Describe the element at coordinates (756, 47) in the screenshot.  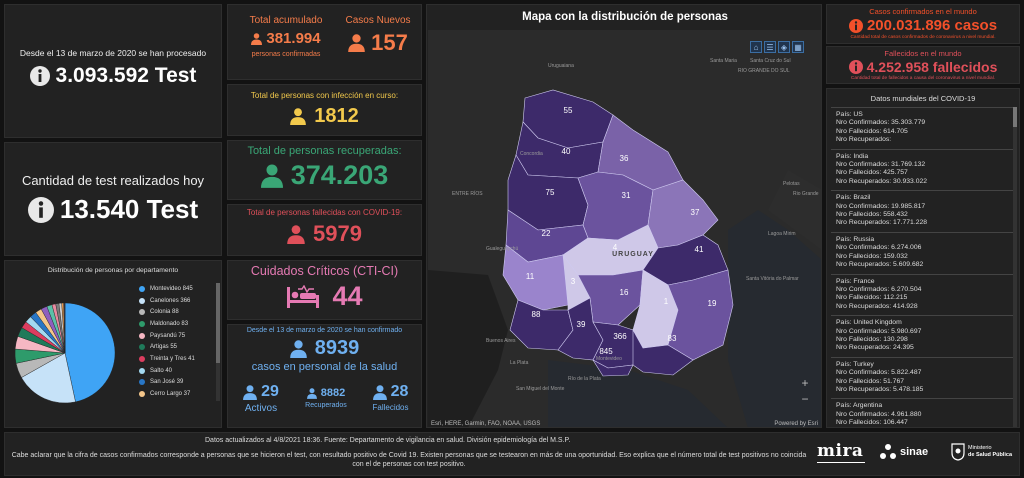
I see `home-icon: ⌂` at that location.